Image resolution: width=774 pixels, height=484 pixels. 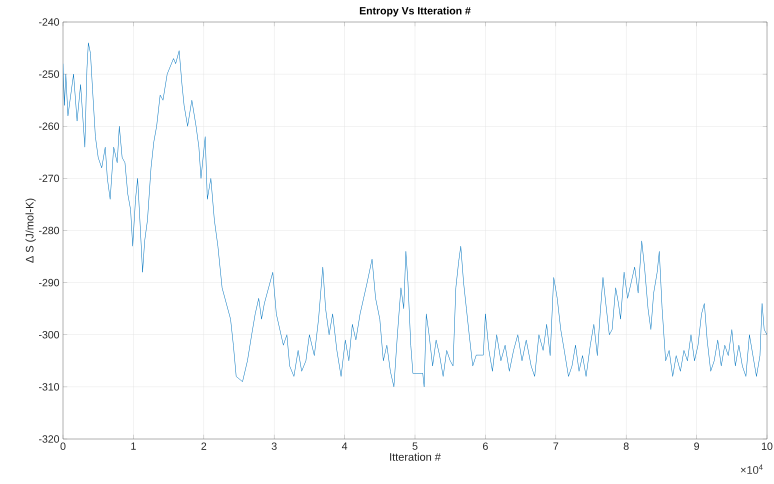 What do you see at coordinates (49, 282) in the screenshot?
I see `y-tick-label: -290` at bounding box center [49, 282].